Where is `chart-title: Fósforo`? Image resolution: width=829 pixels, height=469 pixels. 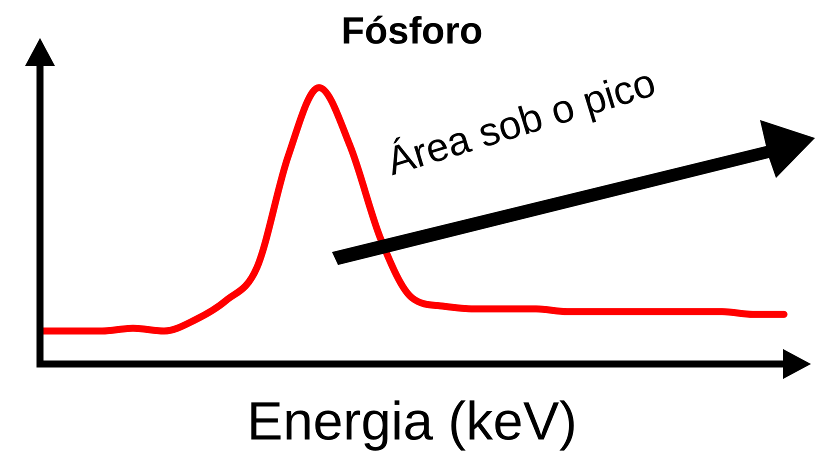
chart-title: Fósforo is located at coordinates (412, 31).